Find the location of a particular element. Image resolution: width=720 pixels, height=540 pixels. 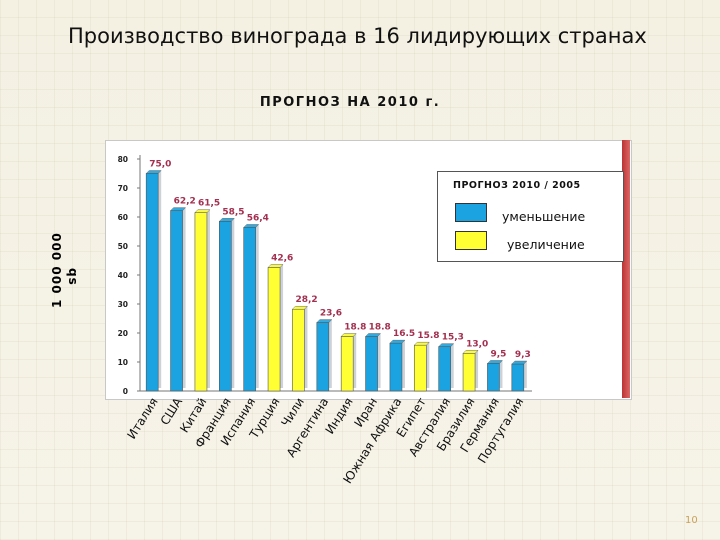

y-tick-label: 60 is located at coordinates (123, 217).